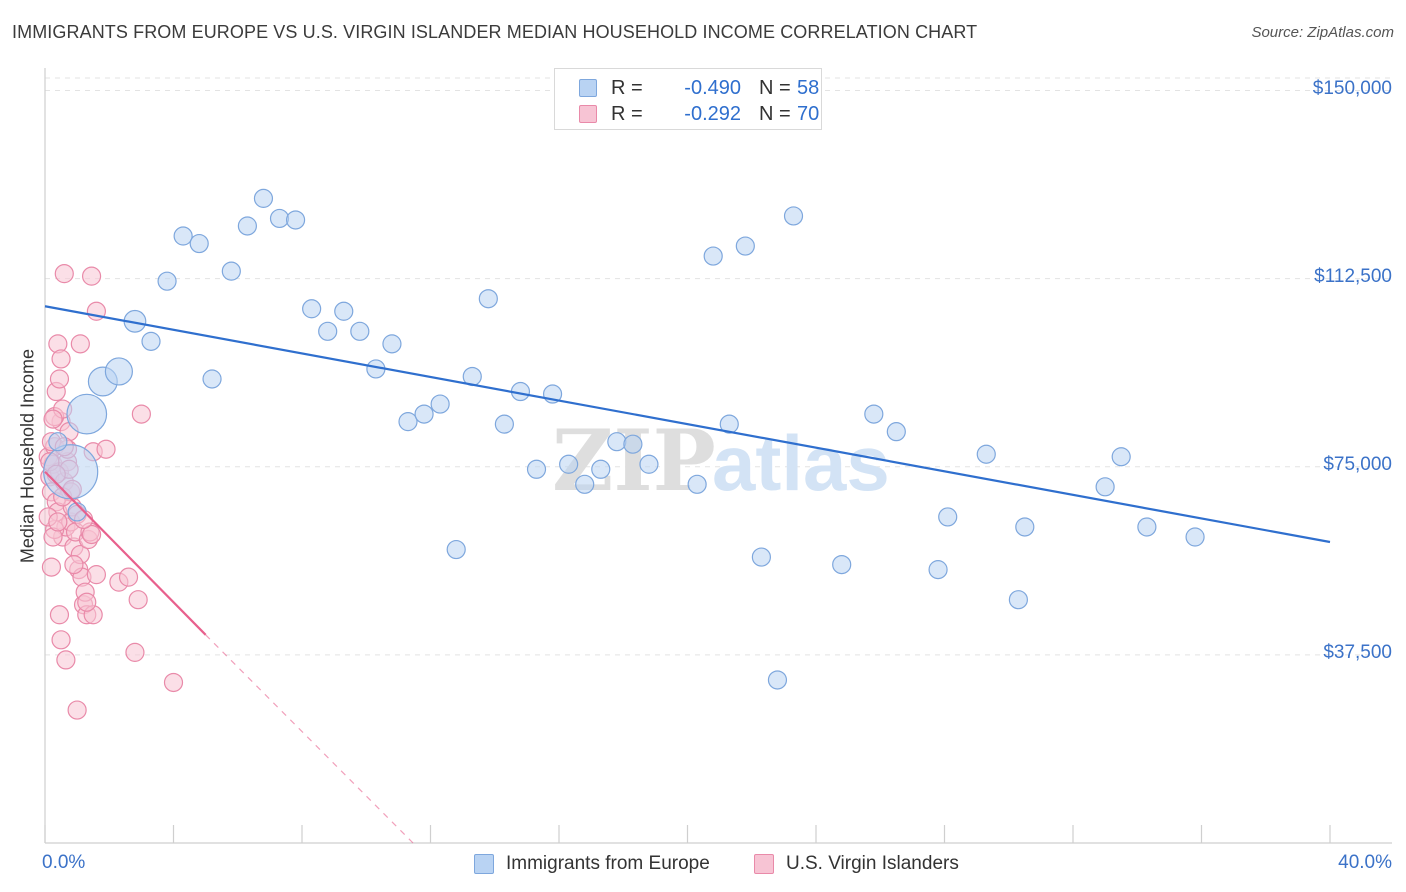 Image resolution: width=1406 pixels, height=892 pixels. Describe the element at coordinates (1365, 862) in the screenshot. I see `x-tick-label-max: 40.0%` at that location.